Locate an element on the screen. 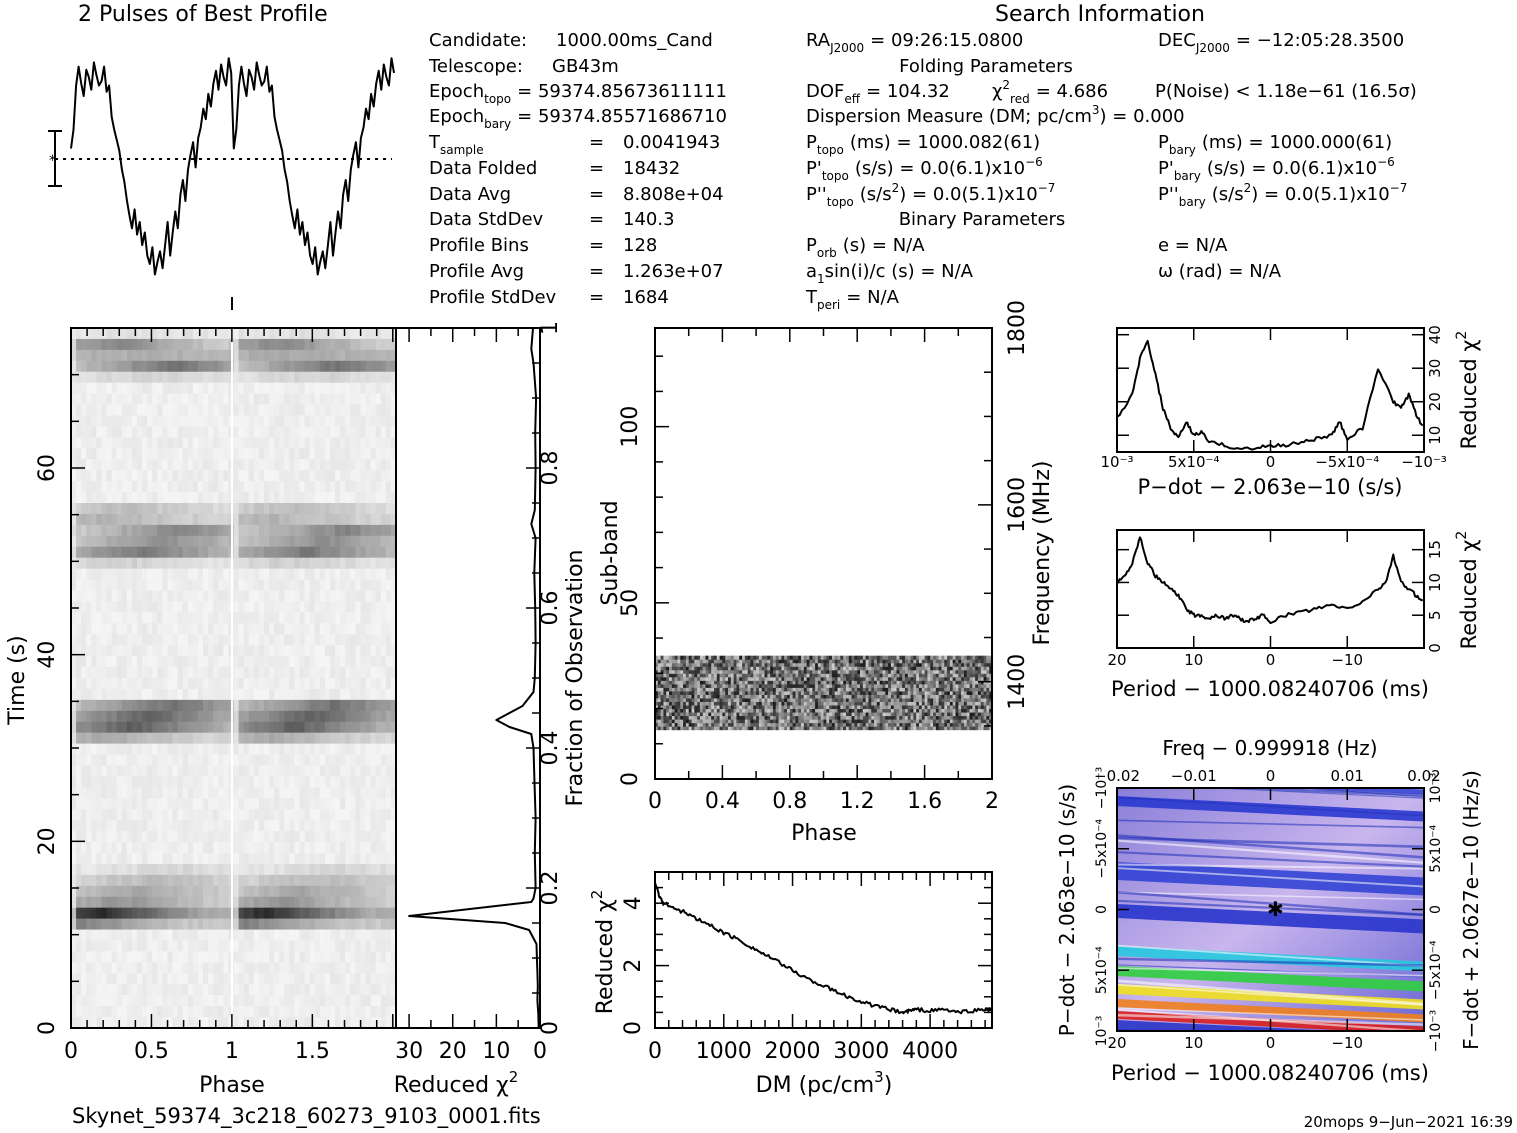 The image size is (1517, 1133). t-sample-sub: sample is located at coordinates (462, 150).